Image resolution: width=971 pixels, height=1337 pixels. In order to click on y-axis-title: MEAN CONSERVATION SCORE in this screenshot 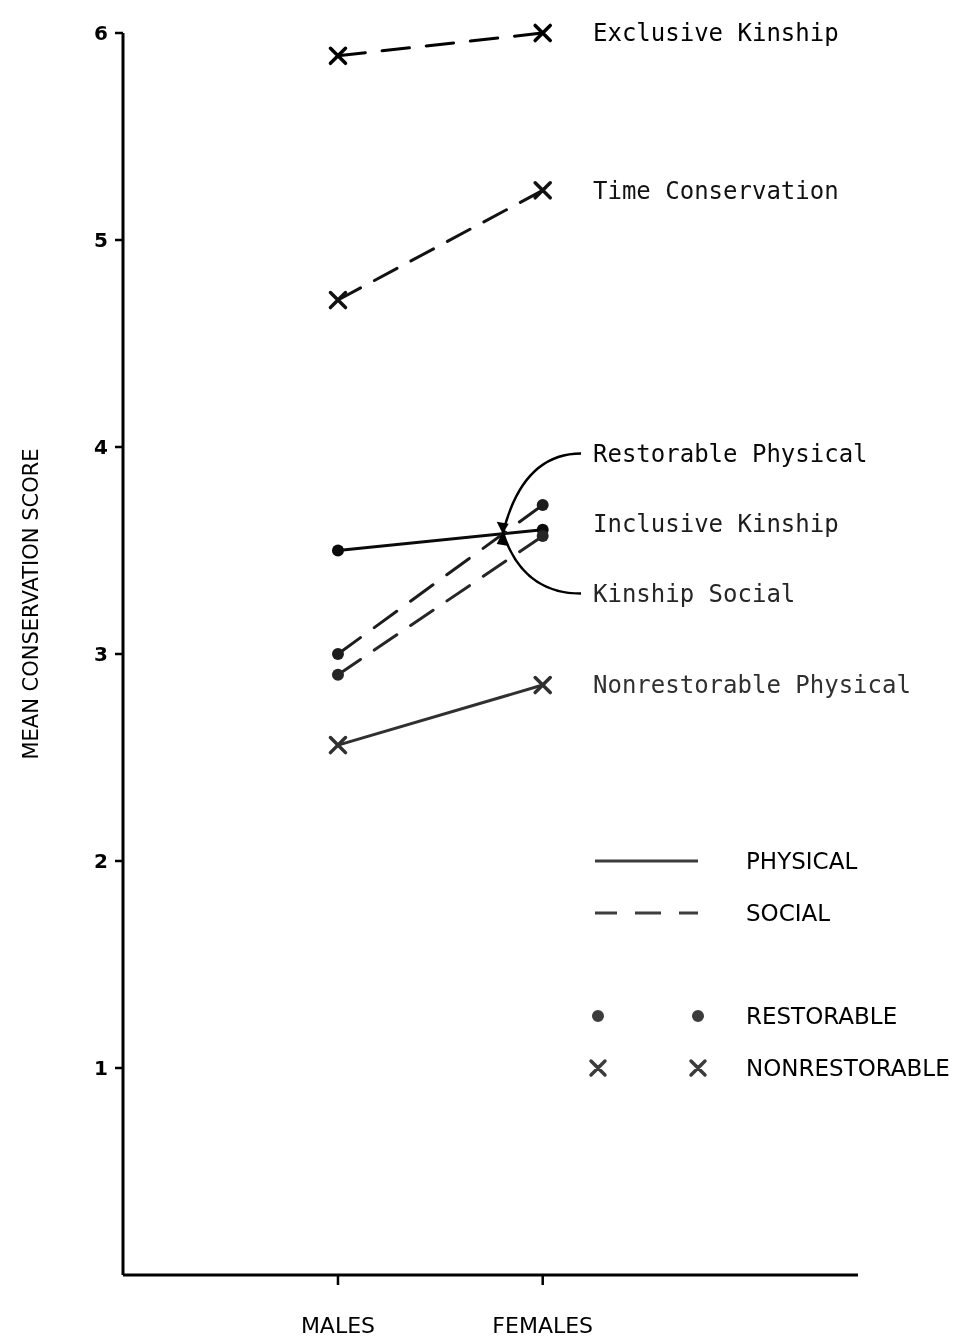, I will do `click(31, 604)`.